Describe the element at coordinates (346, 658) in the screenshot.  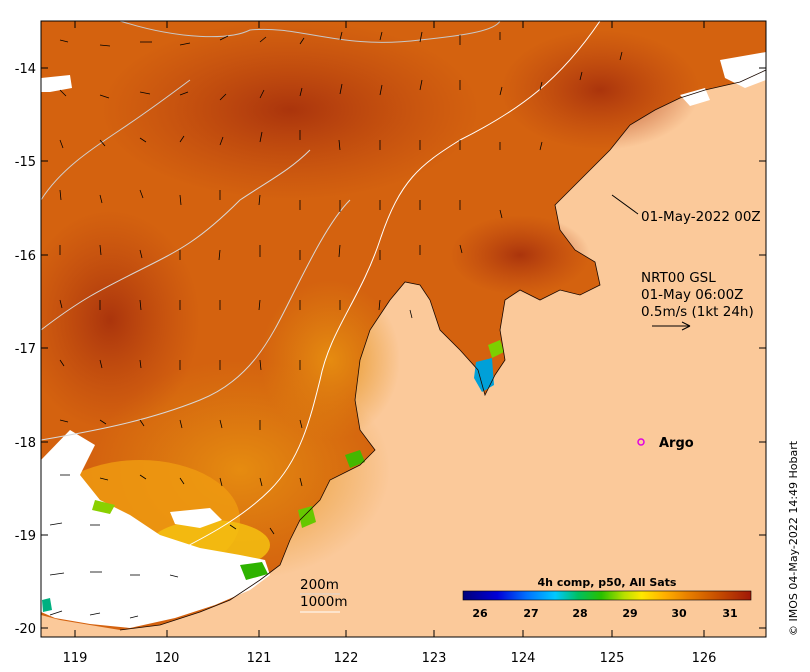
I see `lon-tick-label: 122` at that location.